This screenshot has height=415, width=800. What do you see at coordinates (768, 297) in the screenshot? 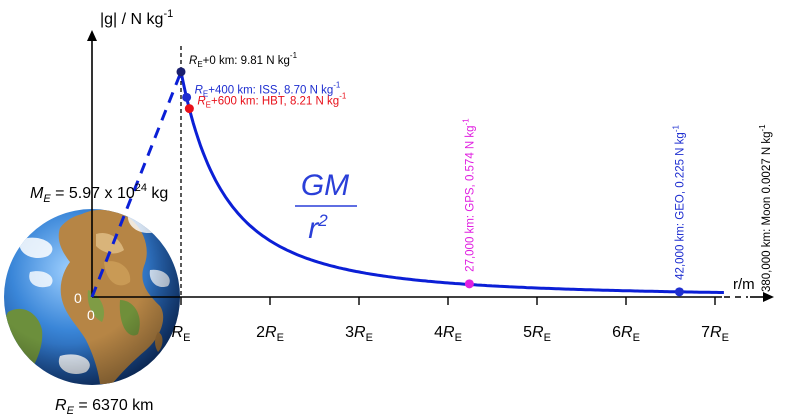
I see `x-axis-arrow` at bounding box center [768, 297].